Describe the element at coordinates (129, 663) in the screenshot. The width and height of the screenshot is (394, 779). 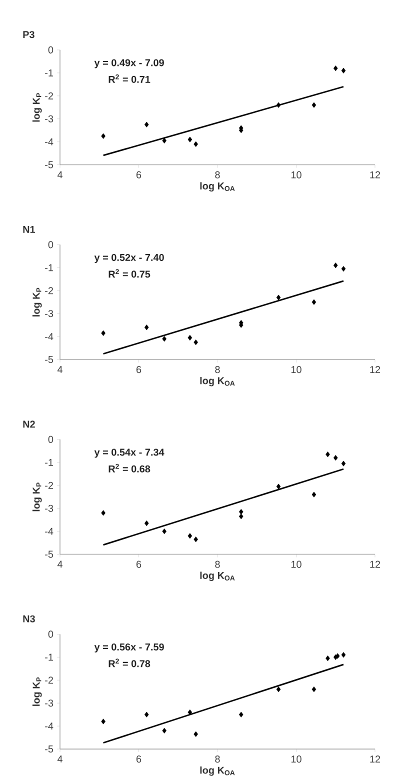
I see `annotation: R$^{2}$ = 0.78` at that location.